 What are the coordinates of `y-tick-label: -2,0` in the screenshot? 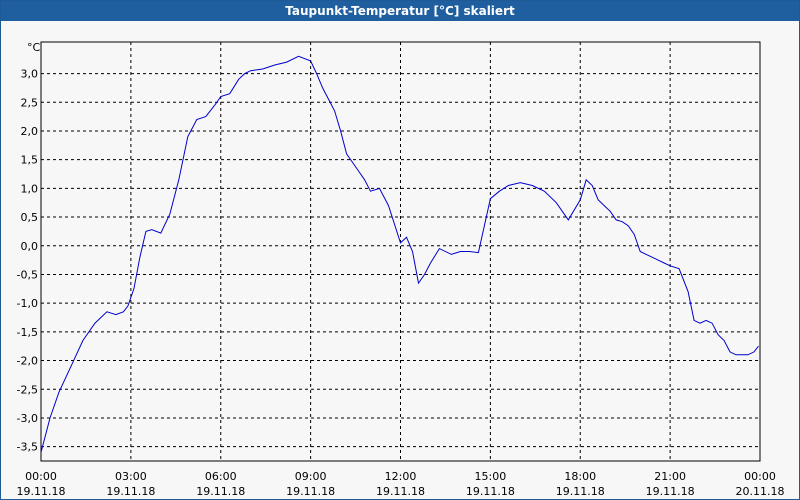 It's located at (27, 361).